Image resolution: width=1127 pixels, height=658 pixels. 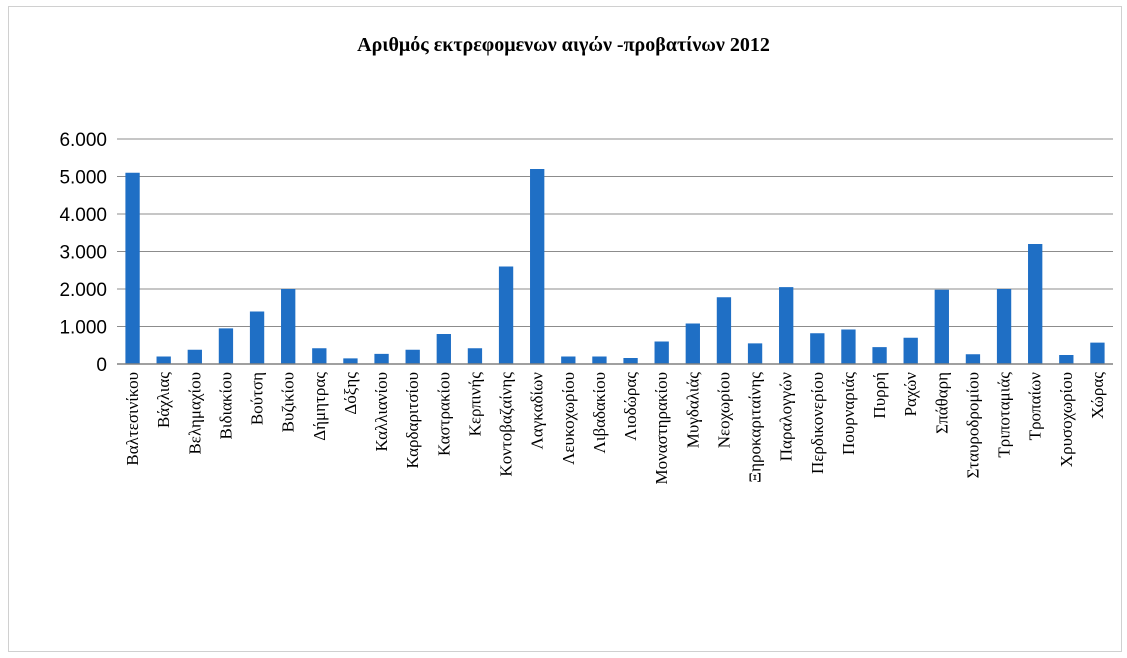 I want to click on x-tick-label: Σταυροδρομίου, so click(x=972, y=425).